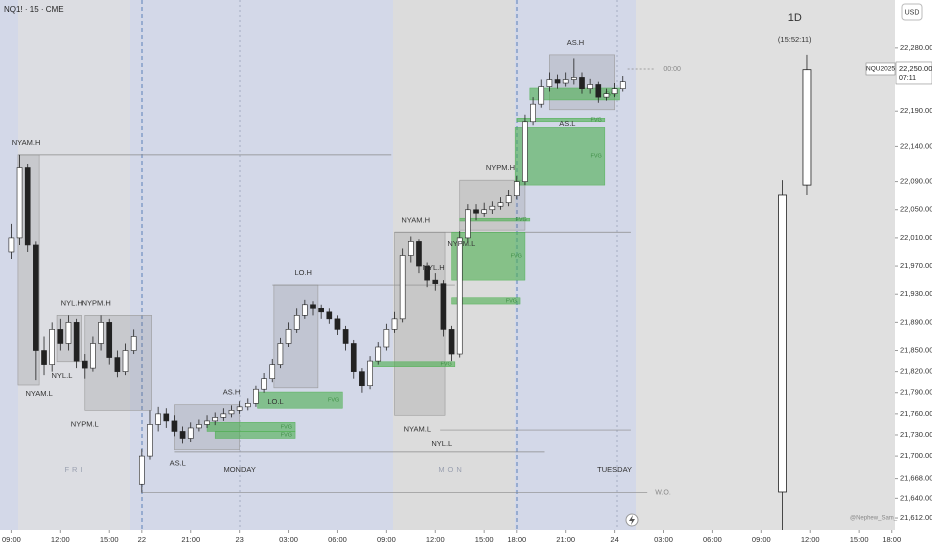  I want to click on level-line-label: 00:00, so click(672, 69).